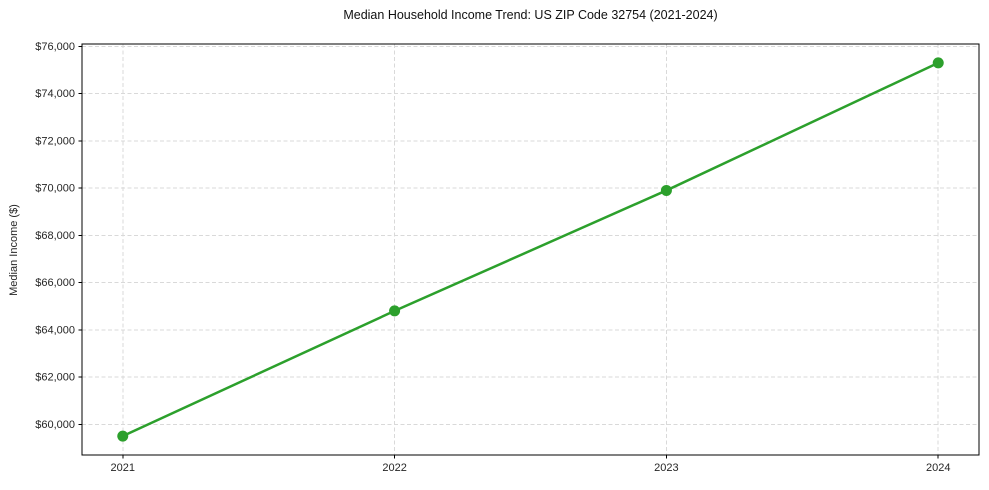 The width and height of the screenshot is (989, 490). What do you see at coordinates (55, 425) in the screenshot?
I see `y-tick-label: $60,000` at bounding box center [55, 425].